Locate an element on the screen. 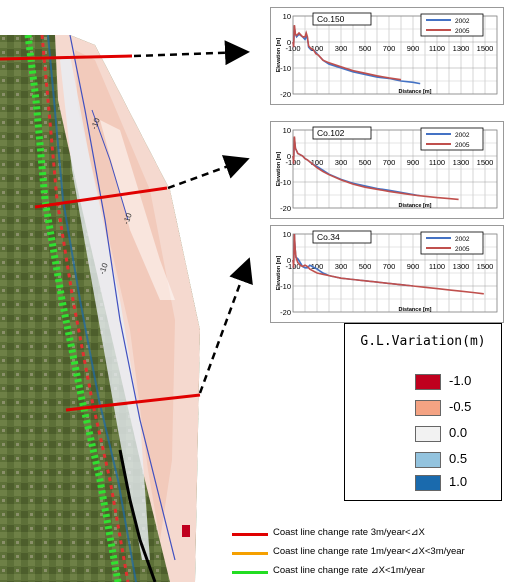  x-tick-label: -100 is located at coordinates (292, 48).